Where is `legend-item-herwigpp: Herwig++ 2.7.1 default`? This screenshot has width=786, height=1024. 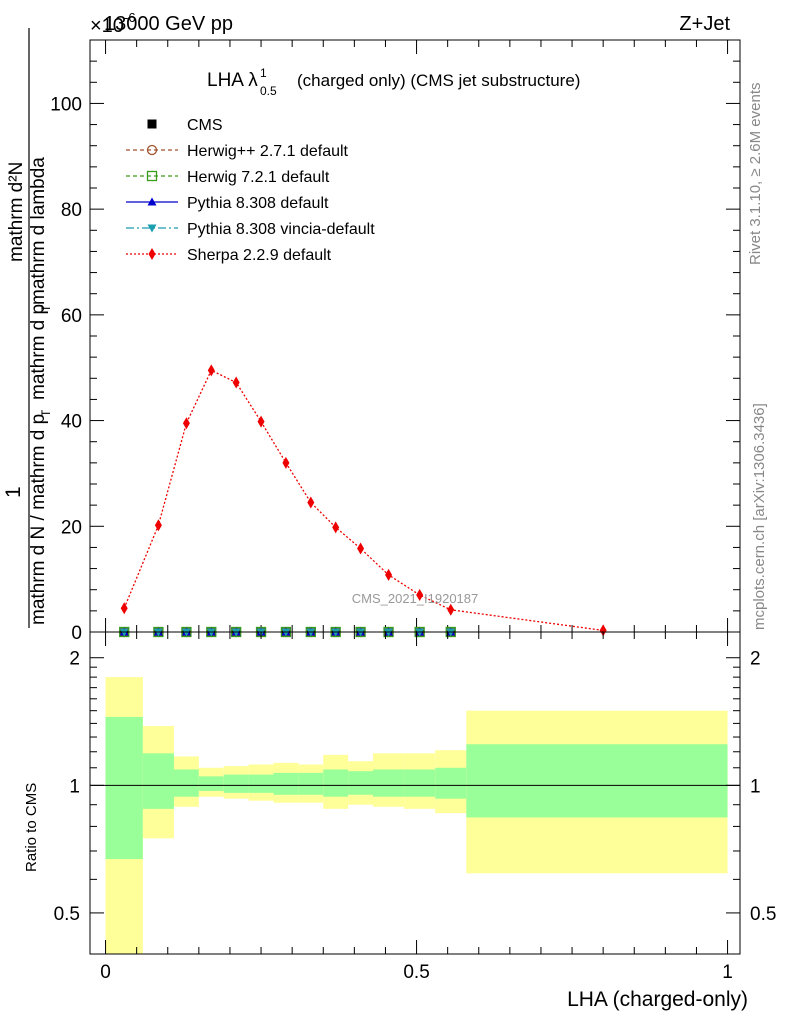 legend-item-herwigpp: Herwig++ 2.7.1 default is located at coordinates (237, 151).